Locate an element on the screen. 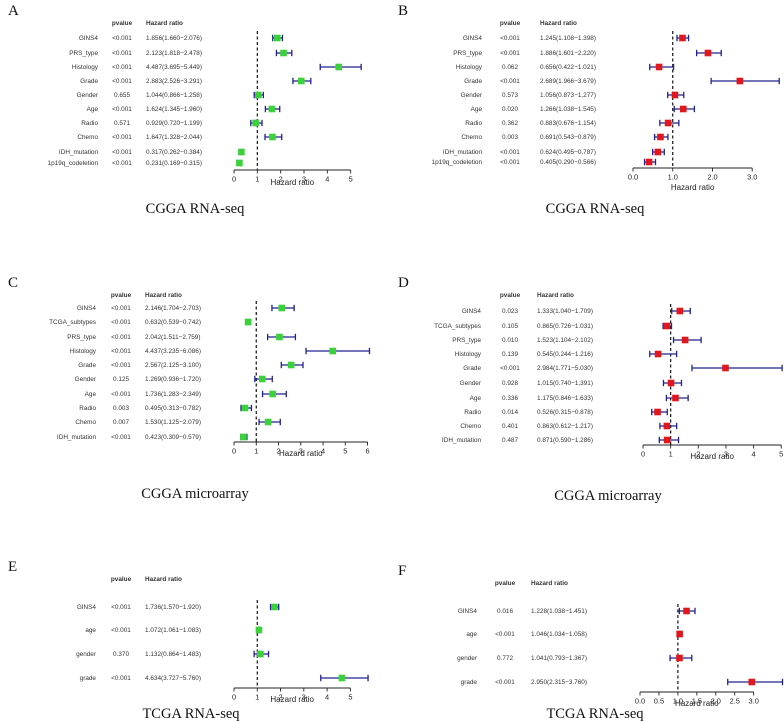 The image size is (784, 722). row-hazard-ratio-text: 0.495(0.313−0.782) is located at coordinates (173, 408).